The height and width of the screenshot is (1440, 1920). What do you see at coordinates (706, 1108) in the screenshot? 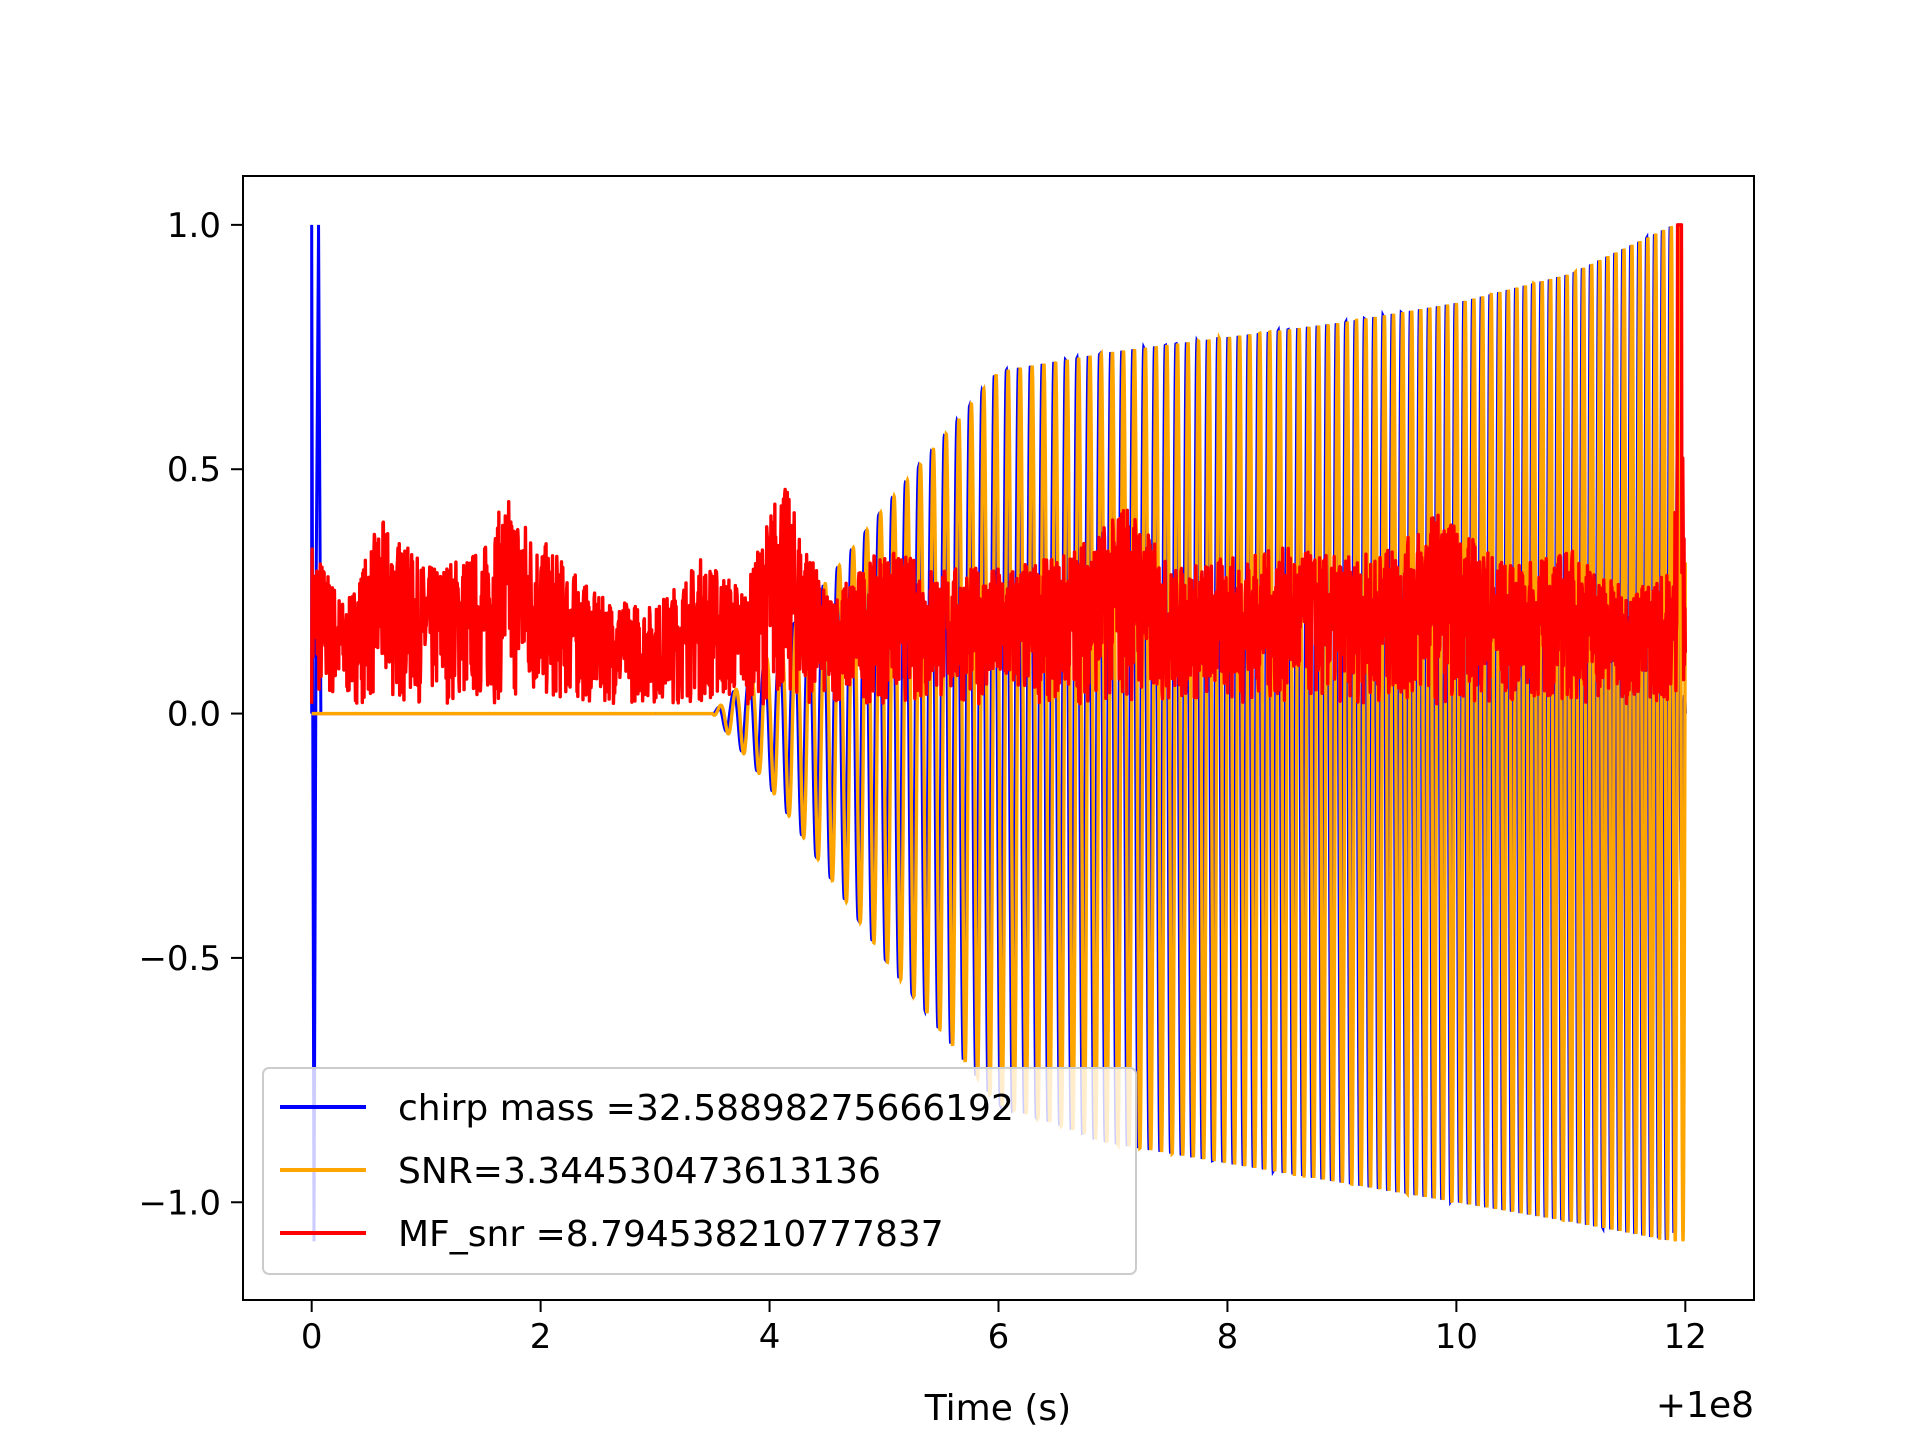
I see `legend-entry: chirp mass =32.58898275666192` at bounding box center [706, 1108].